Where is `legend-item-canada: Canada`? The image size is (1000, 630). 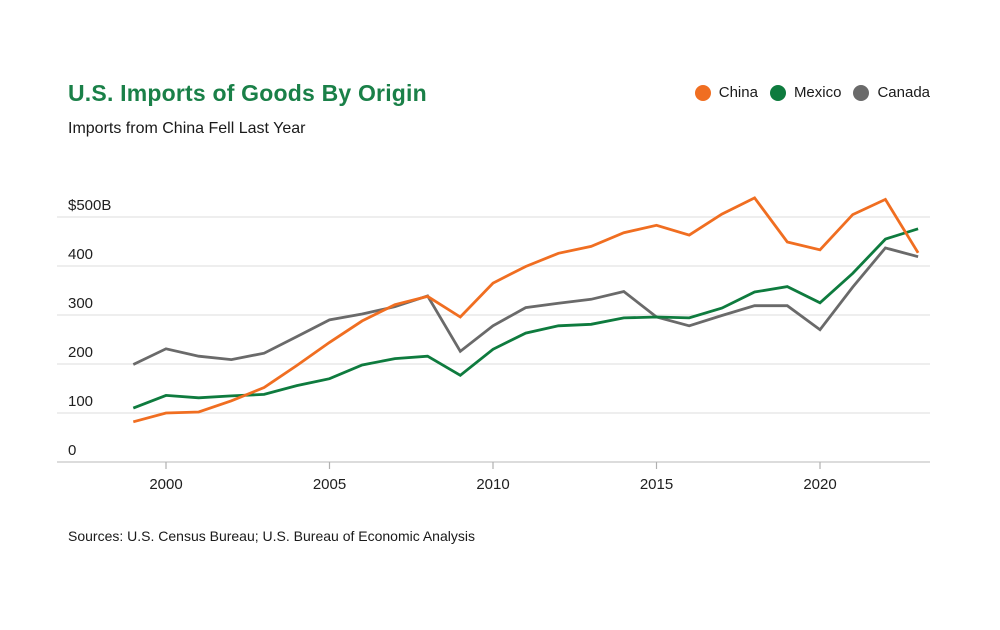
legend-item-canada: Canada is located at coordinates (891, 92).